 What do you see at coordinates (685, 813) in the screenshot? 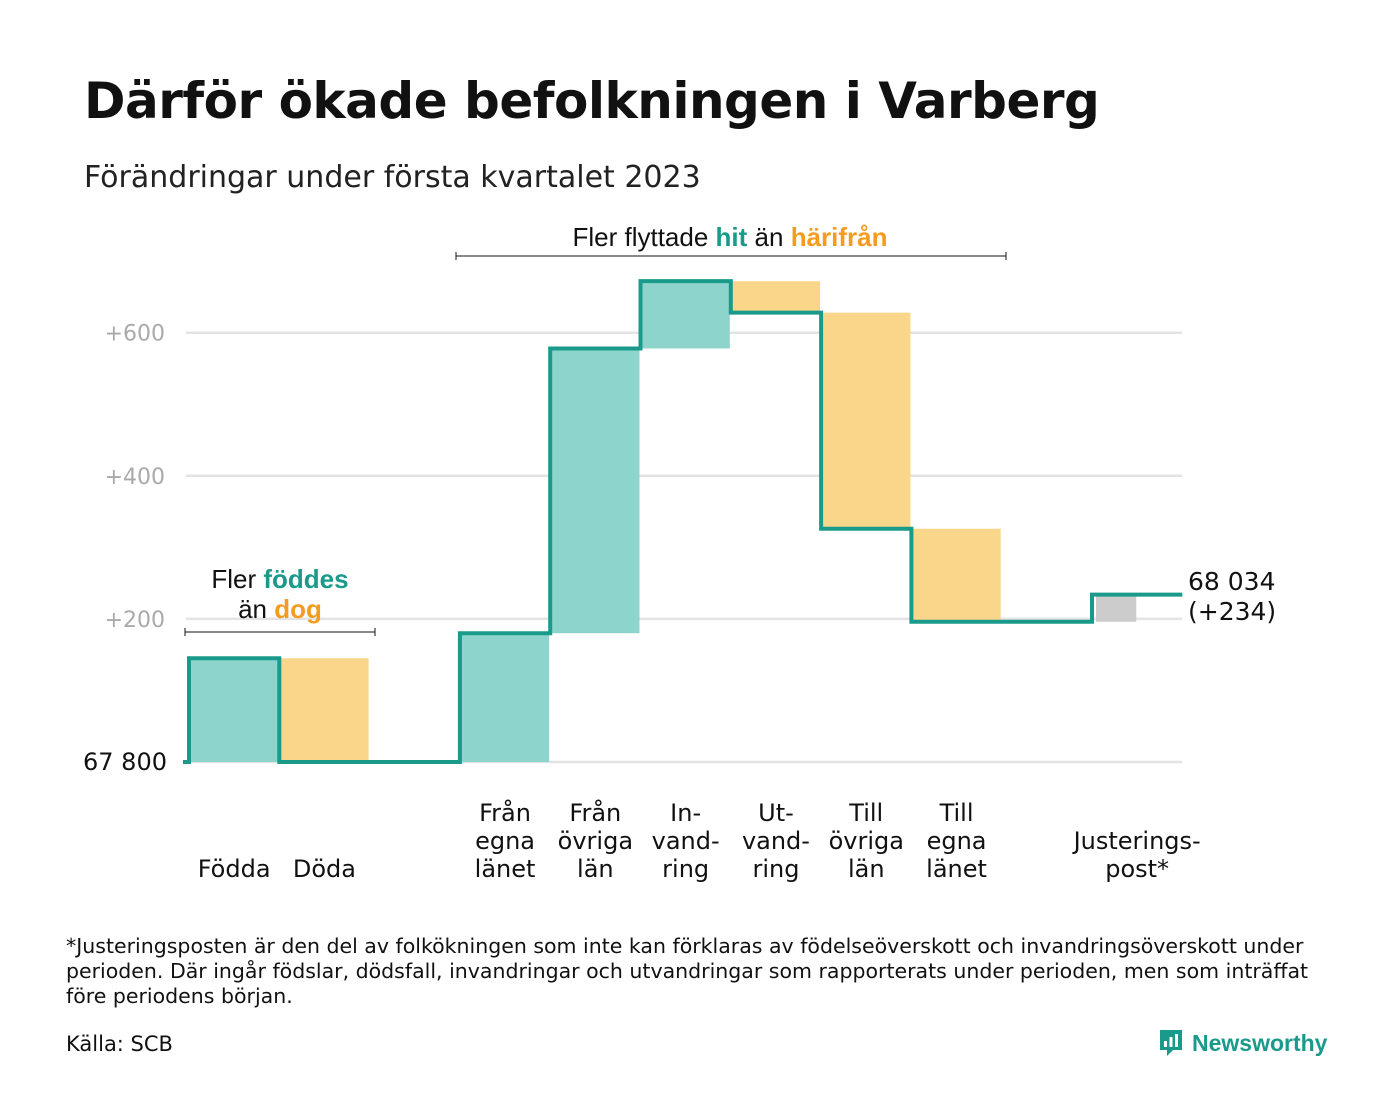
I see `x-tick-label: In-` at bounding box center [685, 813].